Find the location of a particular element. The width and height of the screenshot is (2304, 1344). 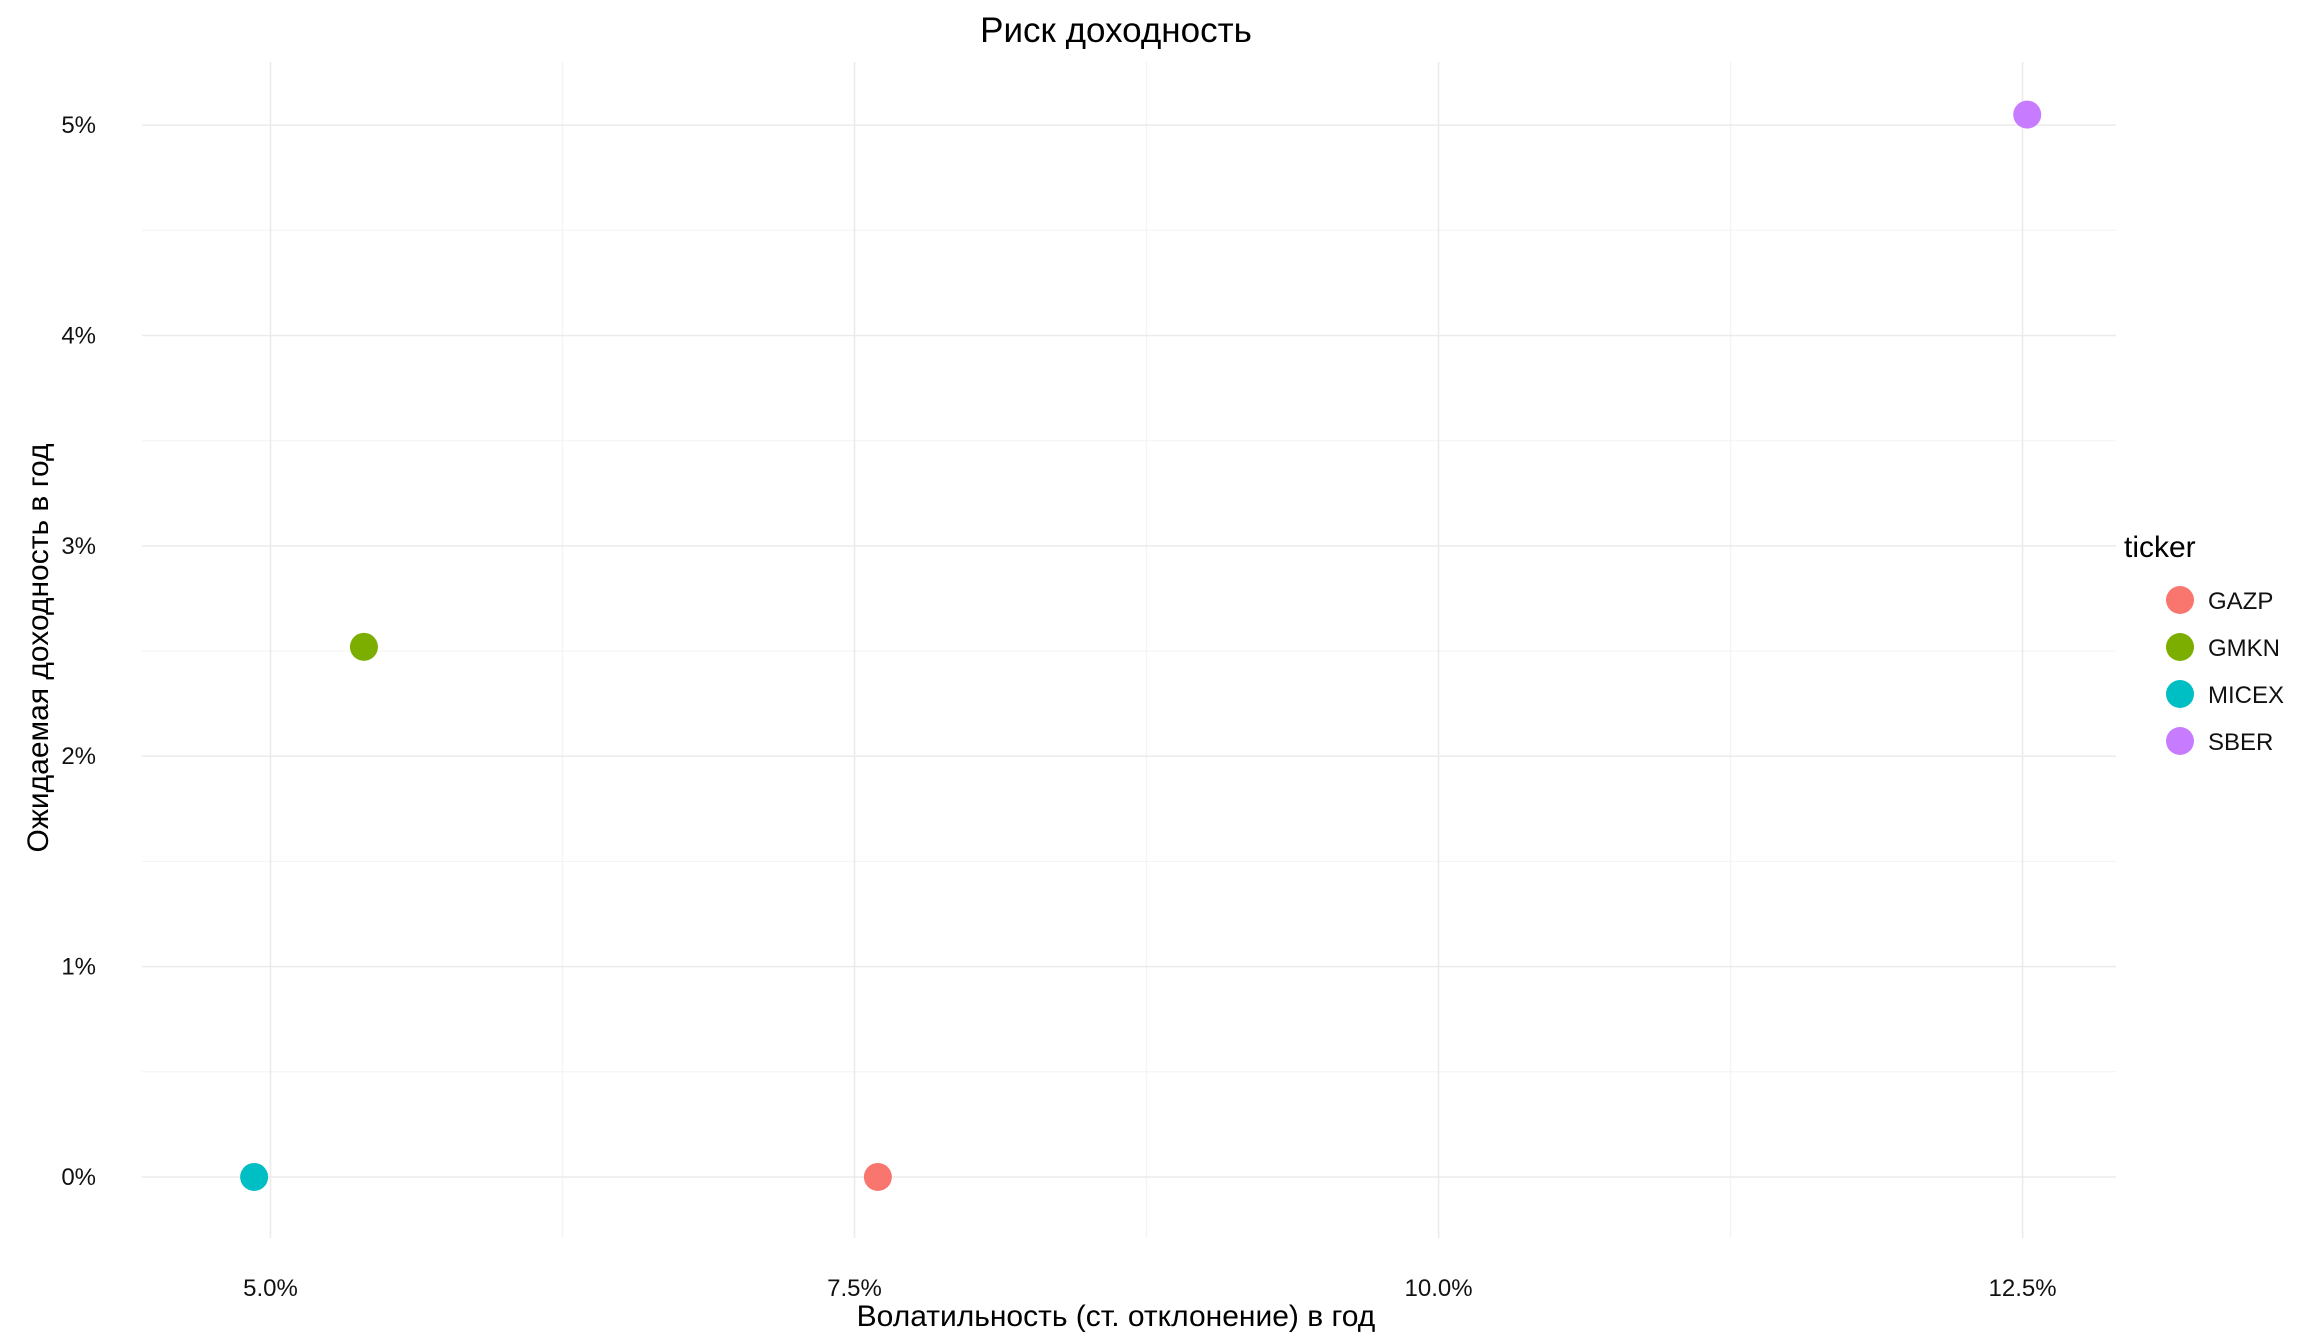

legend-title: ticker is located at coordinates (2160, 547).